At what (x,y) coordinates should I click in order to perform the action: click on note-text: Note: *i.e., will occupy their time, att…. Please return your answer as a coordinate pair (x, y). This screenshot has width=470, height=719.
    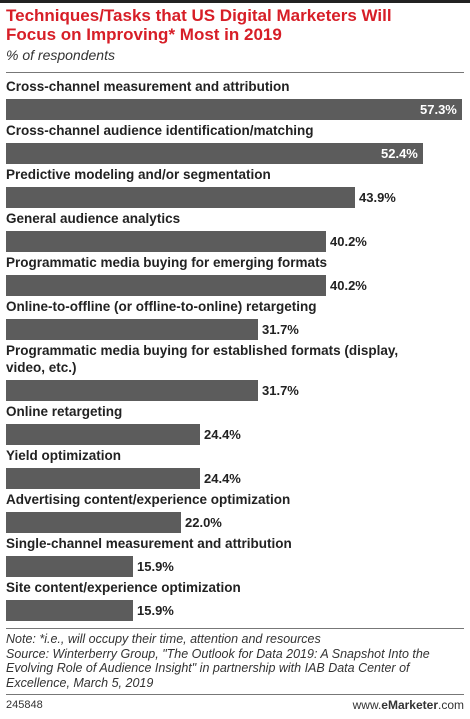
    Looking at the image, I should click on (163, 639).